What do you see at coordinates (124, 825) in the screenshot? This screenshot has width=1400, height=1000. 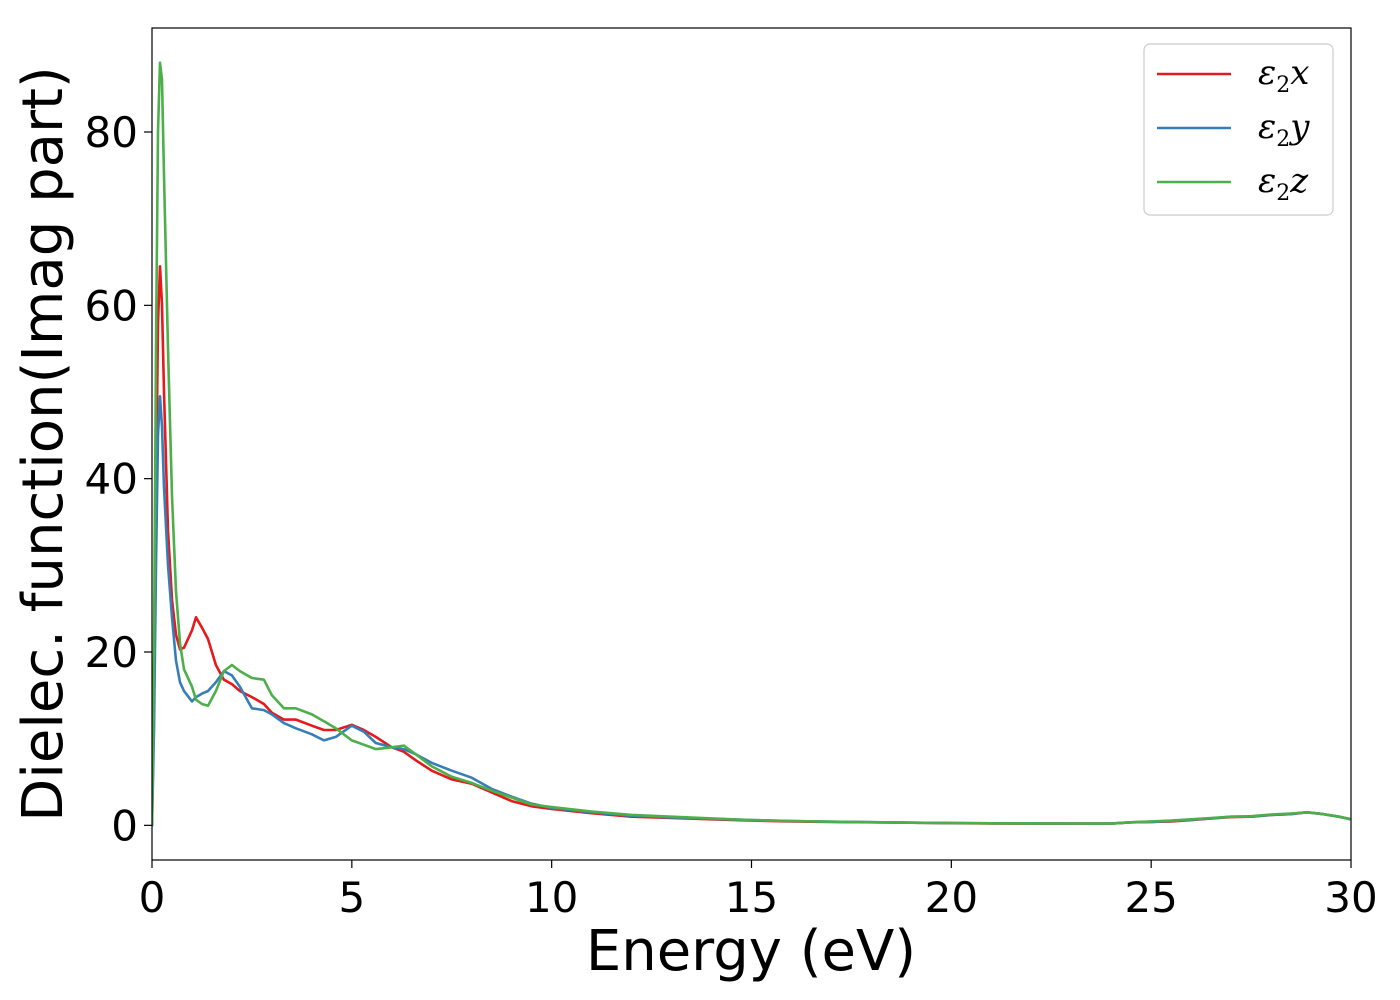 I see `y-tick-label: 0` at bounding box center [124, 825].